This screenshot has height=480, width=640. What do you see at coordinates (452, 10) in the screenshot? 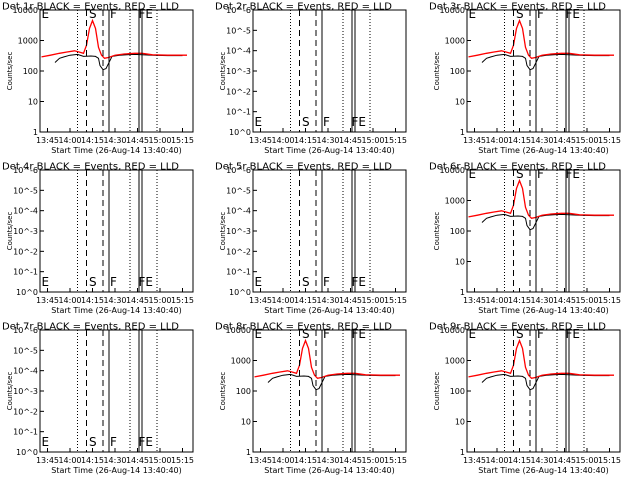
I see `y-tick-label: 10000` at bounding box center [452, 10].